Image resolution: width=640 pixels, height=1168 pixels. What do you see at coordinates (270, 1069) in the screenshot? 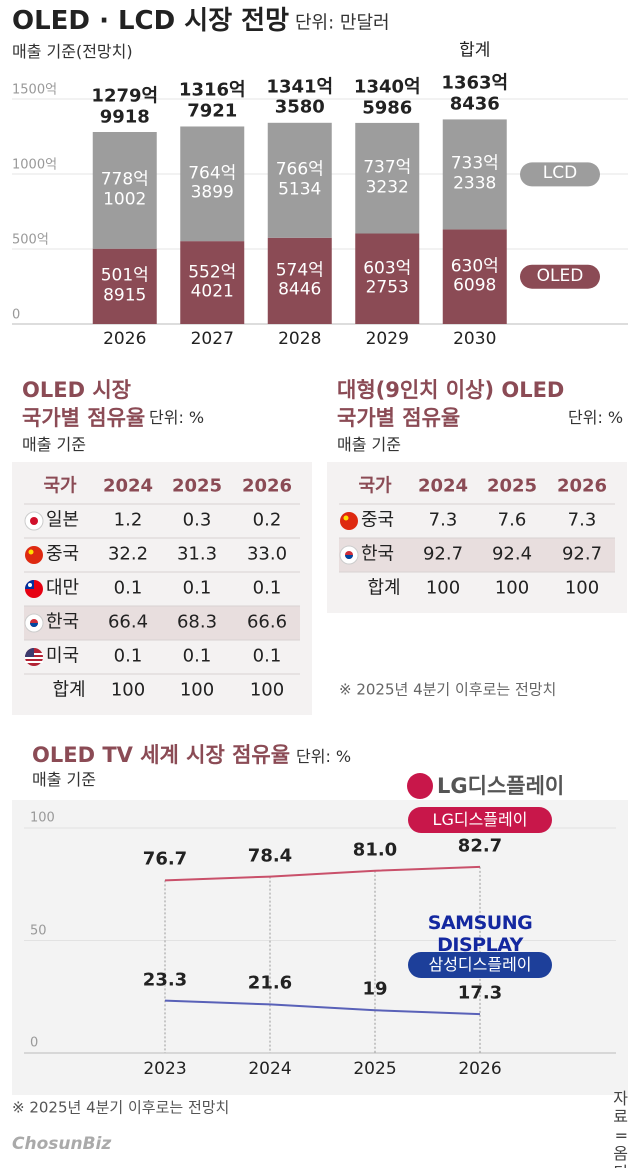
I see `x-tick-label: 2024` at bounding box center [270, 1069].